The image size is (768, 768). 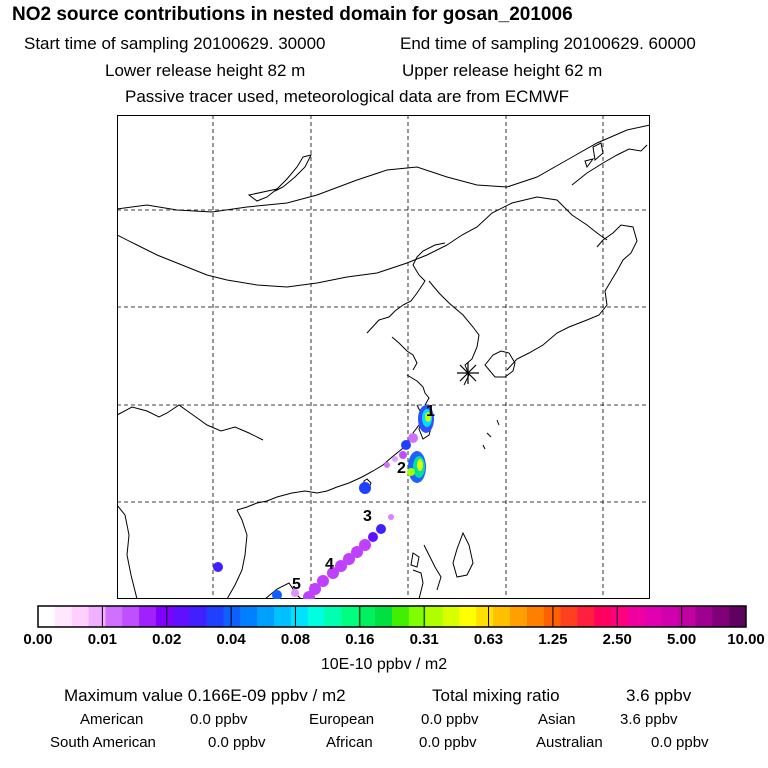 I want to click on region-value-australian: 0.0 ppbv, so click(x=680, y=742).